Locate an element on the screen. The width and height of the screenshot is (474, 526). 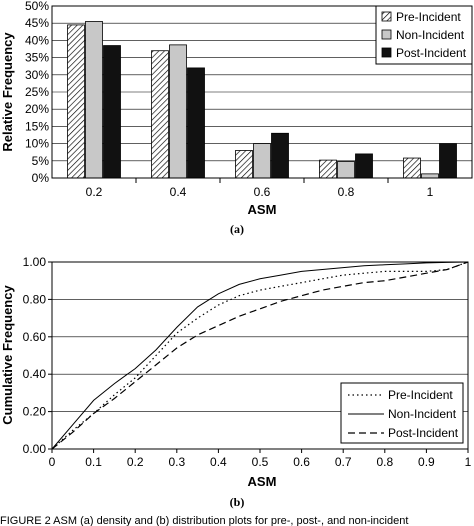
line-chart-x-tick-label: 0.1 is located at coordinates (93, 462).